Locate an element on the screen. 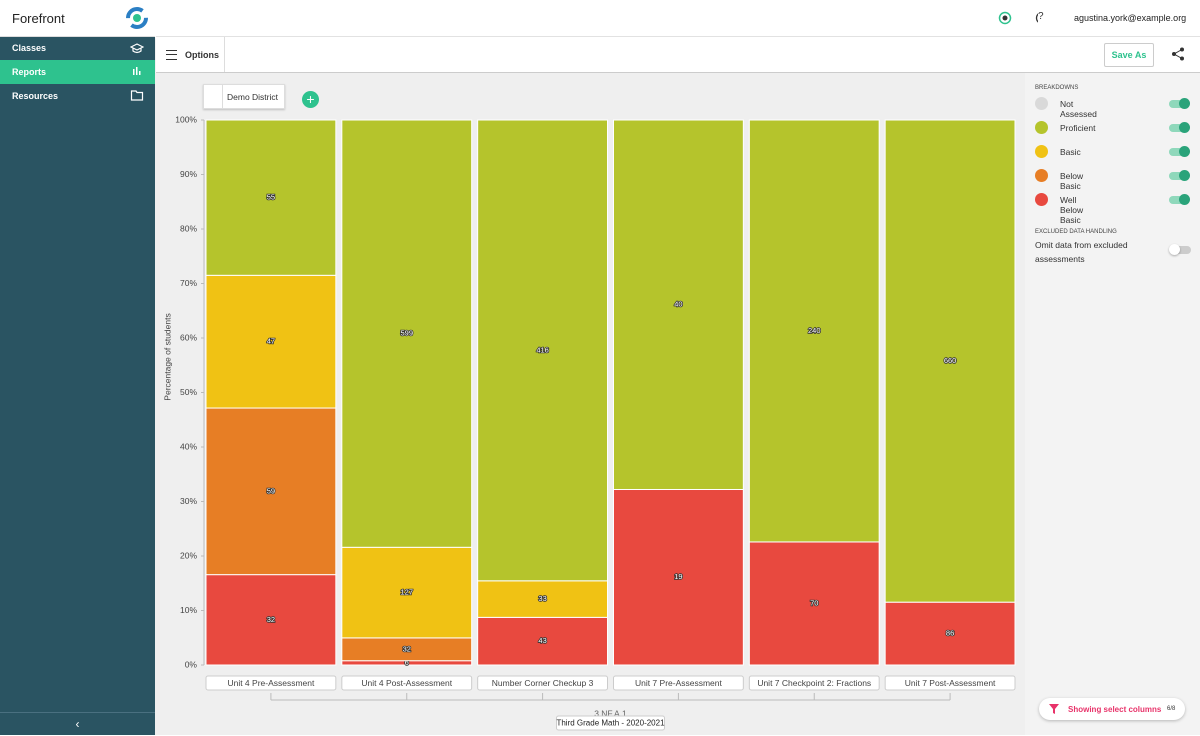 The height and width of the screenshot is (736, 1200). add-button: + is located at coordinates (310, 99).